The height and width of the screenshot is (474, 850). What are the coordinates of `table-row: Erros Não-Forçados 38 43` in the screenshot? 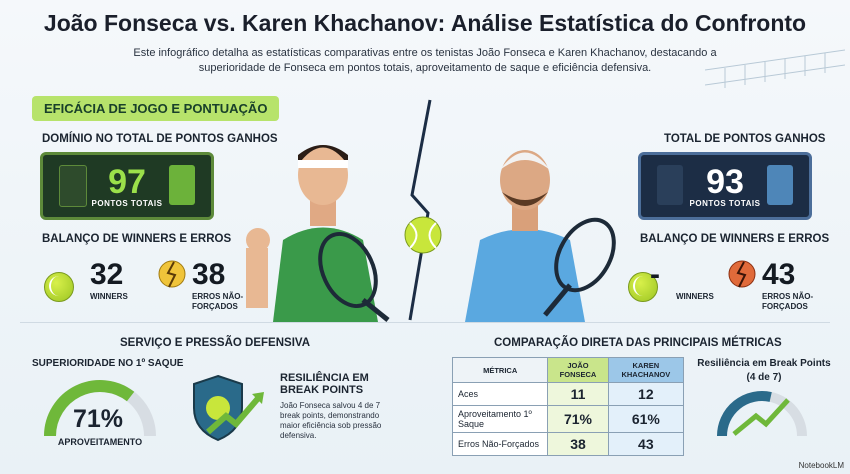 It's located at (568, 444).